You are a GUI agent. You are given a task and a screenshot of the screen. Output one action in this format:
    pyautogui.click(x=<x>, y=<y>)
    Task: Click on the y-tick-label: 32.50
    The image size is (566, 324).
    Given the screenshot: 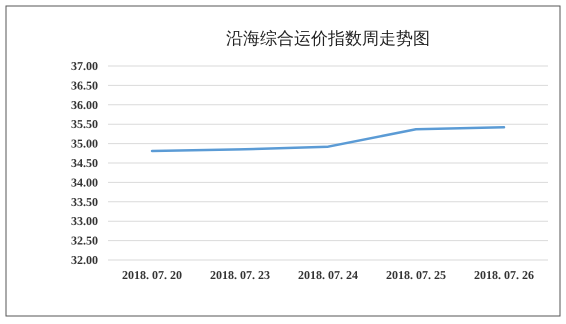 What is the action you would take?
    pyautogui.click(x=84, y=241)
    